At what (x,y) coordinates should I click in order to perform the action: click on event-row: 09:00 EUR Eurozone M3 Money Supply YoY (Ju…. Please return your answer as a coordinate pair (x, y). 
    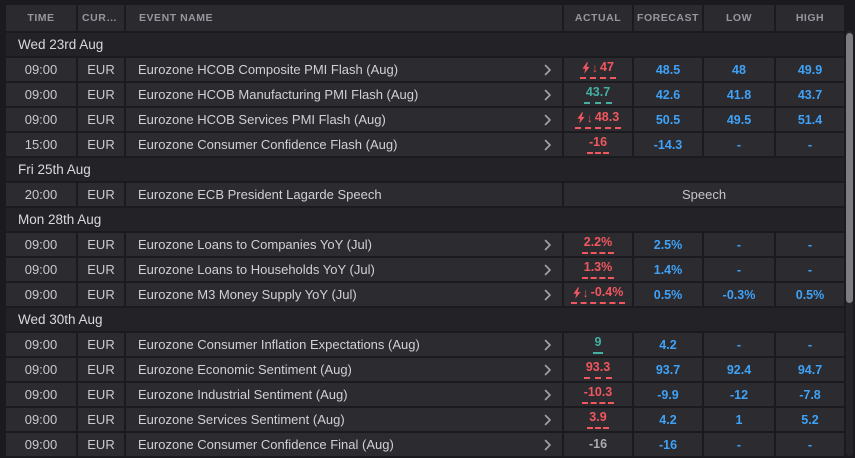
    Looking at the image, I should click on (425, 294).